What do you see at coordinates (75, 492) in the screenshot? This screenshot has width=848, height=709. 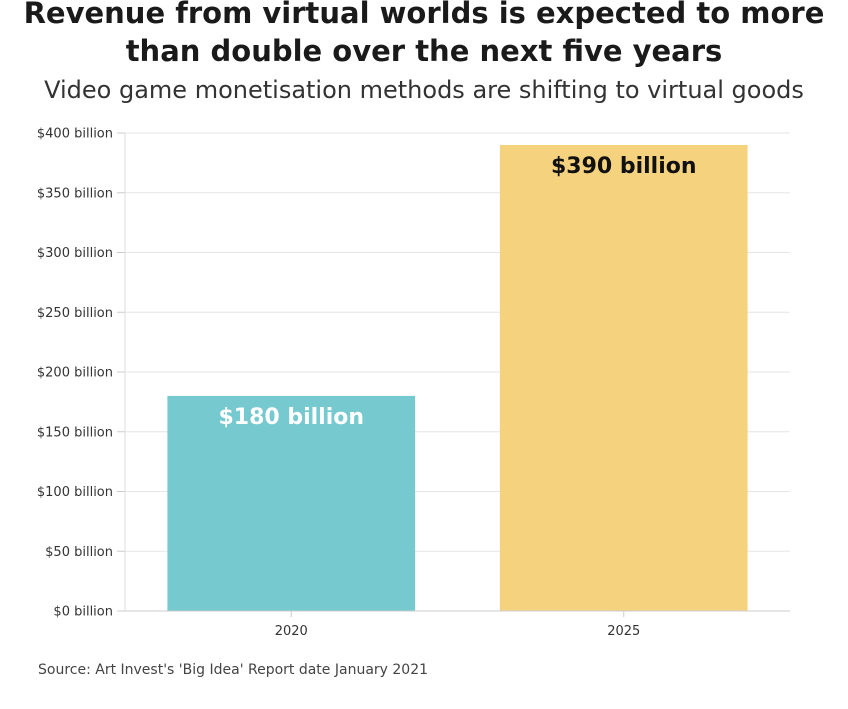 I see `y-tick-label: $100 billion` at bounding box center [75, 492].